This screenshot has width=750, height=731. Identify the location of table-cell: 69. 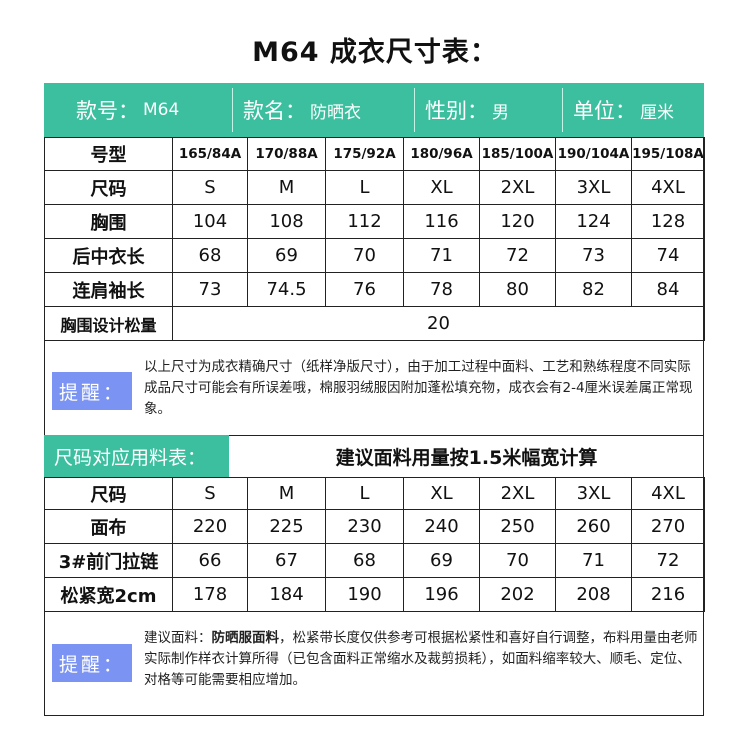
(286, 255).